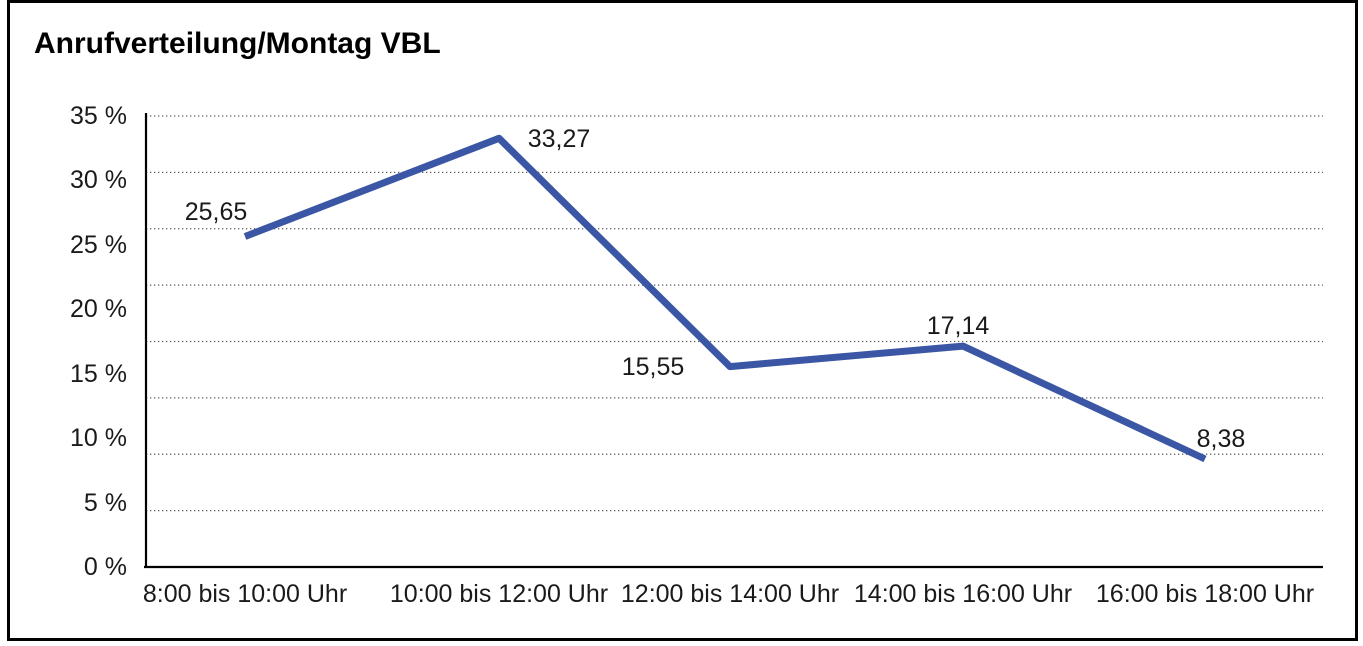 This screenshot has height=646, width=1363. What do you see at coordinates (98, 374) in the screenshot?
I see `y-tick-label-15: 15 %` at bounding box center [98, 374].